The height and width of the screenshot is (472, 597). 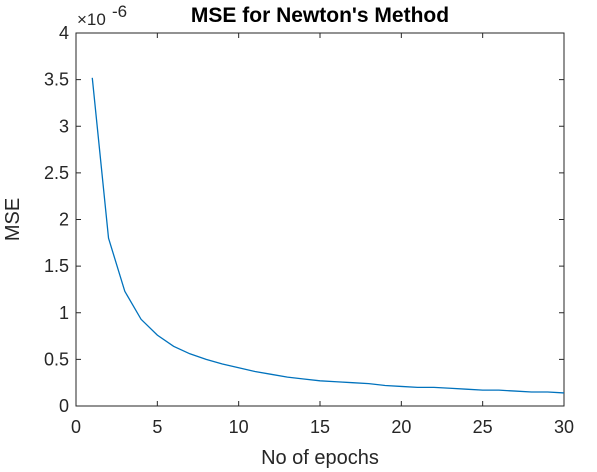 What do you see at coordinates (64, 220) in the screenshot?
I see `y-tick-label: 2` at bounding box center [64, 220].